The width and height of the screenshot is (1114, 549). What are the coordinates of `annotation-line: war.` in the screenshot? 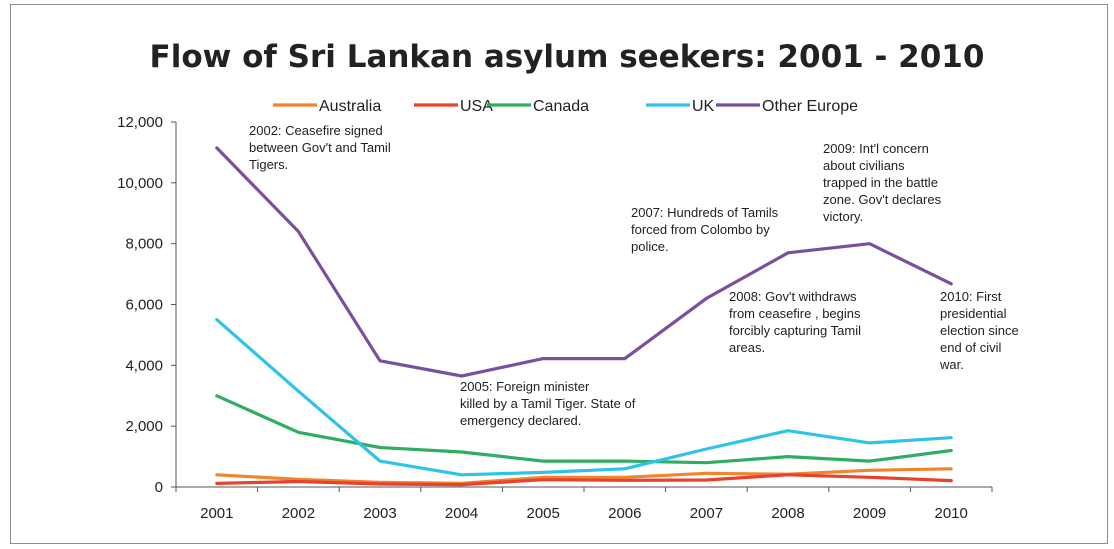 It's located at (951, 364).